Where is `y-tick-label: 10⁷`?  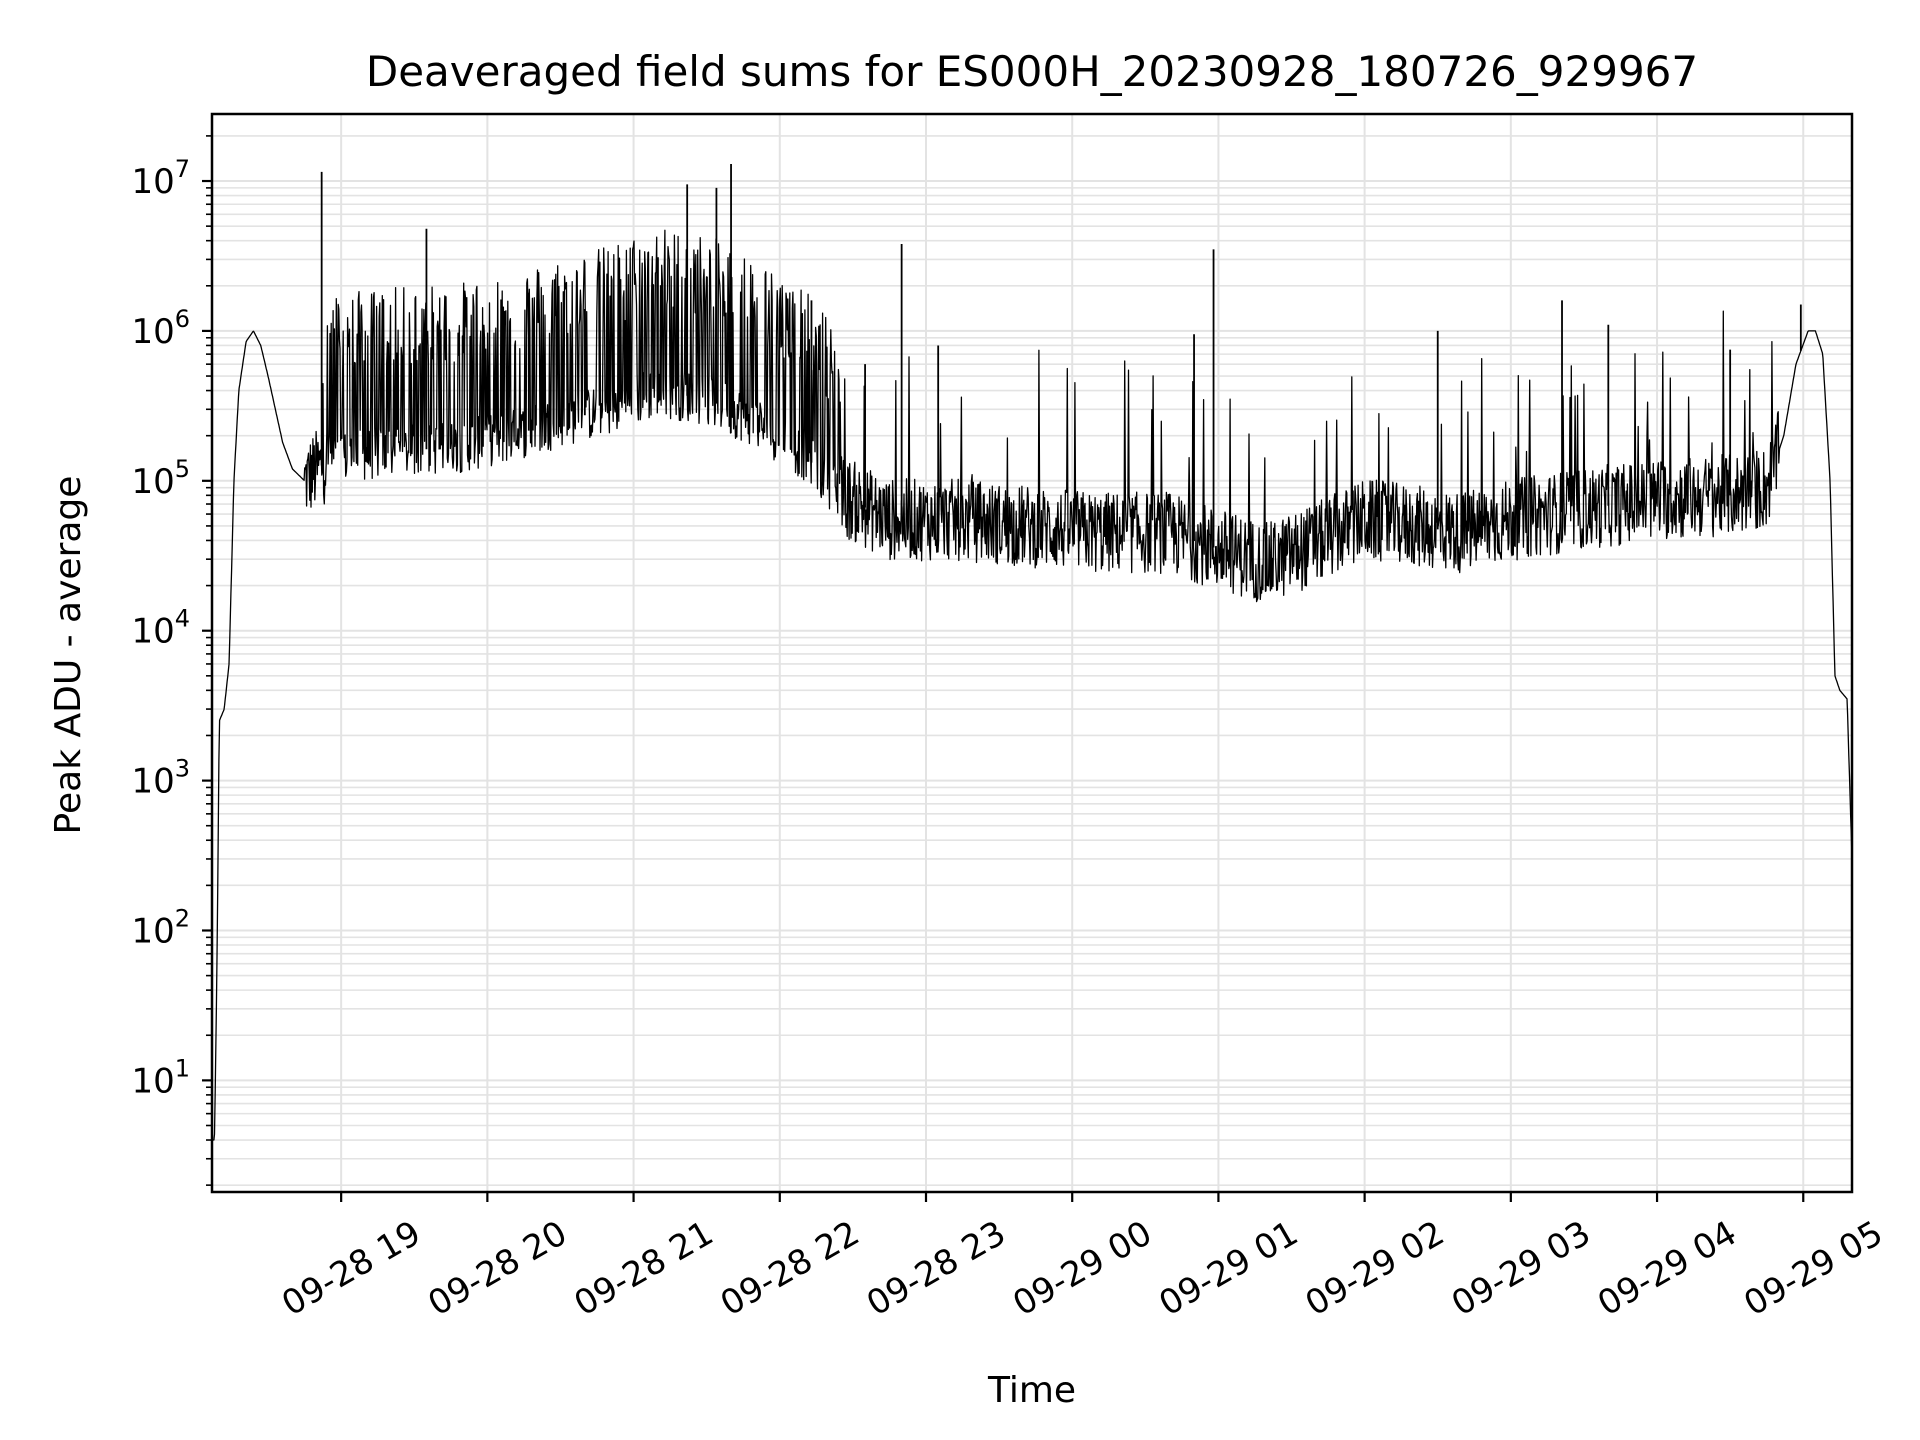 y-tick-label: 10⁷ is located at coordinates (160, 178).